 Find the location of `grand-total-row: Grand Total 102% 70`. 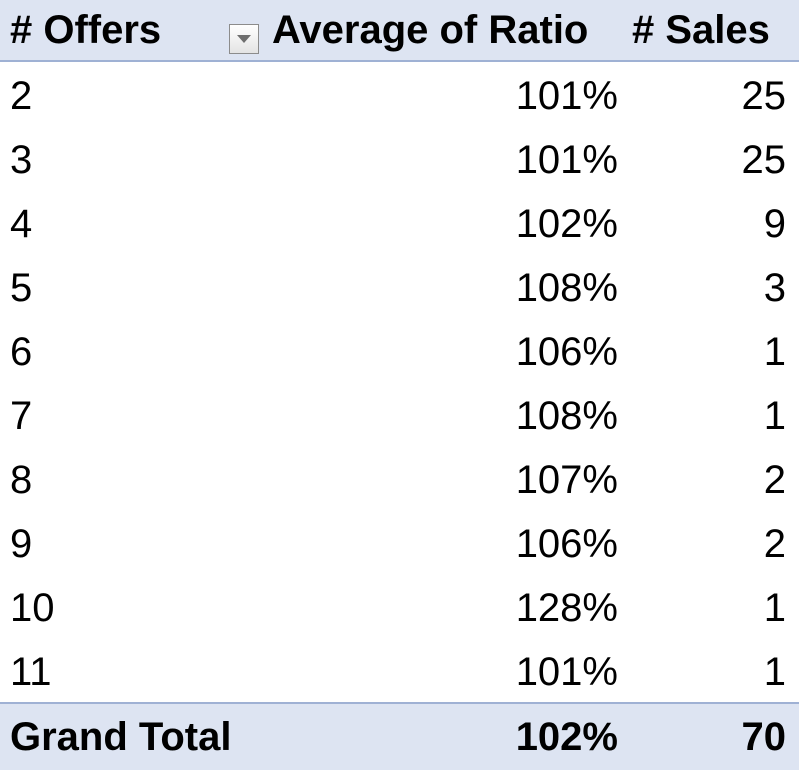

grand-total-row: Grand Total 102% 70 is located at coordinates (399, 736).